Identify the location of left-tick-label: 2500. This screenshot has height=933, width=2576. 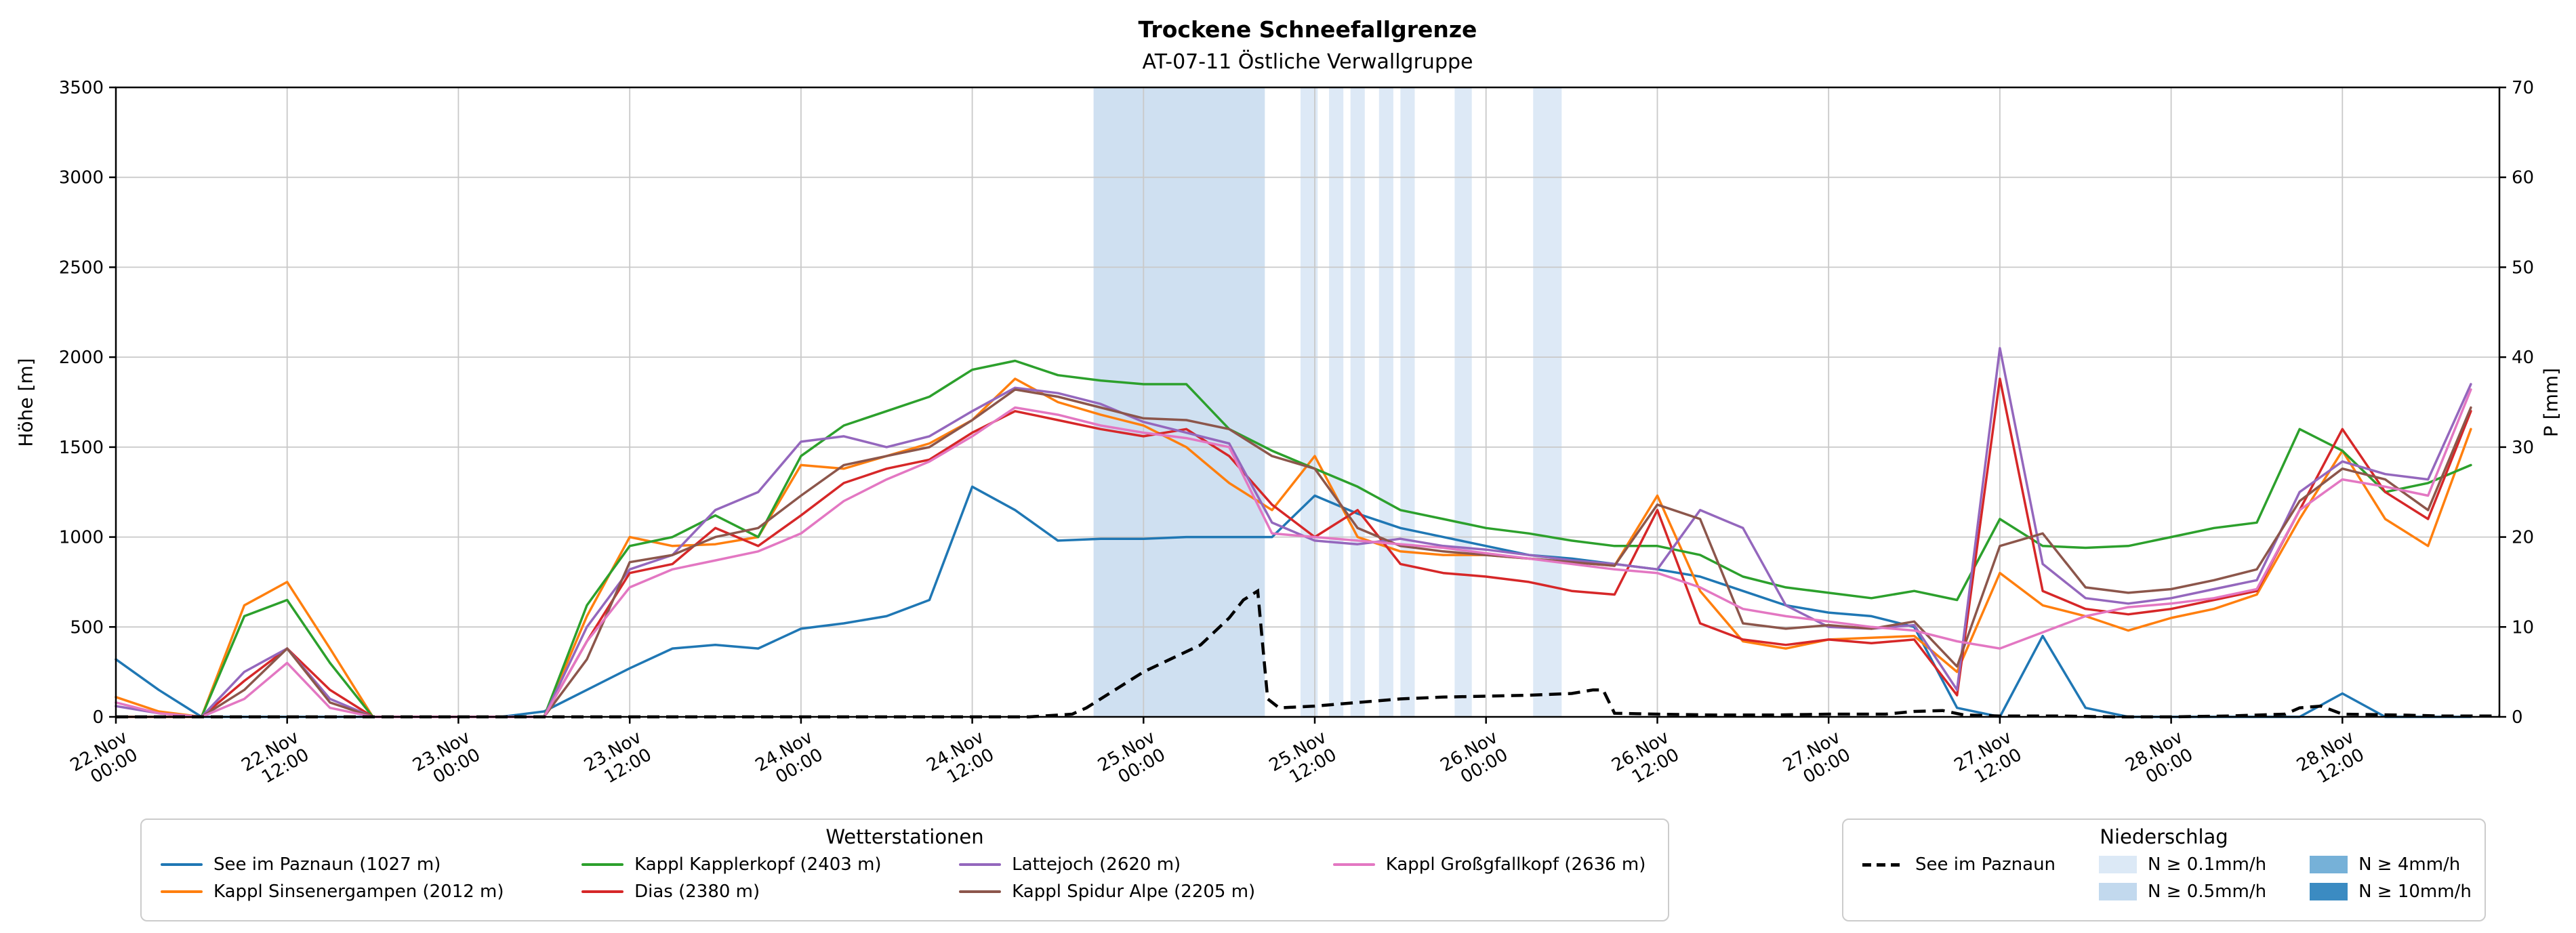
(82, 267).